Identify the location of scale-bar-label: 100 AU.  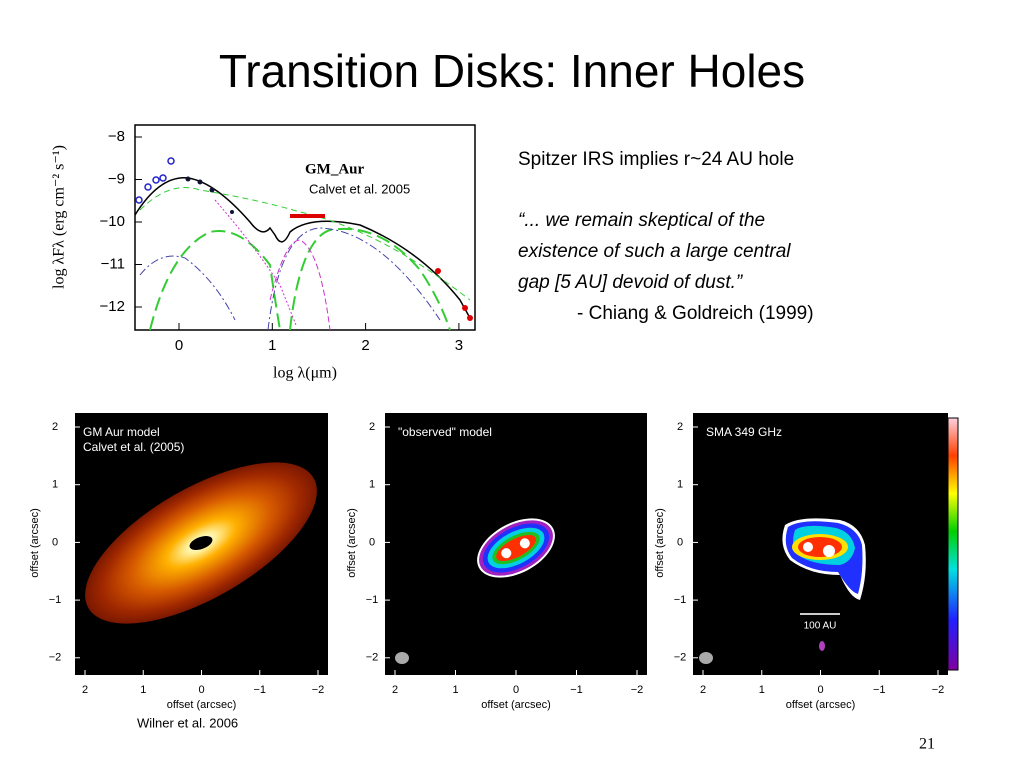
(820, 626).